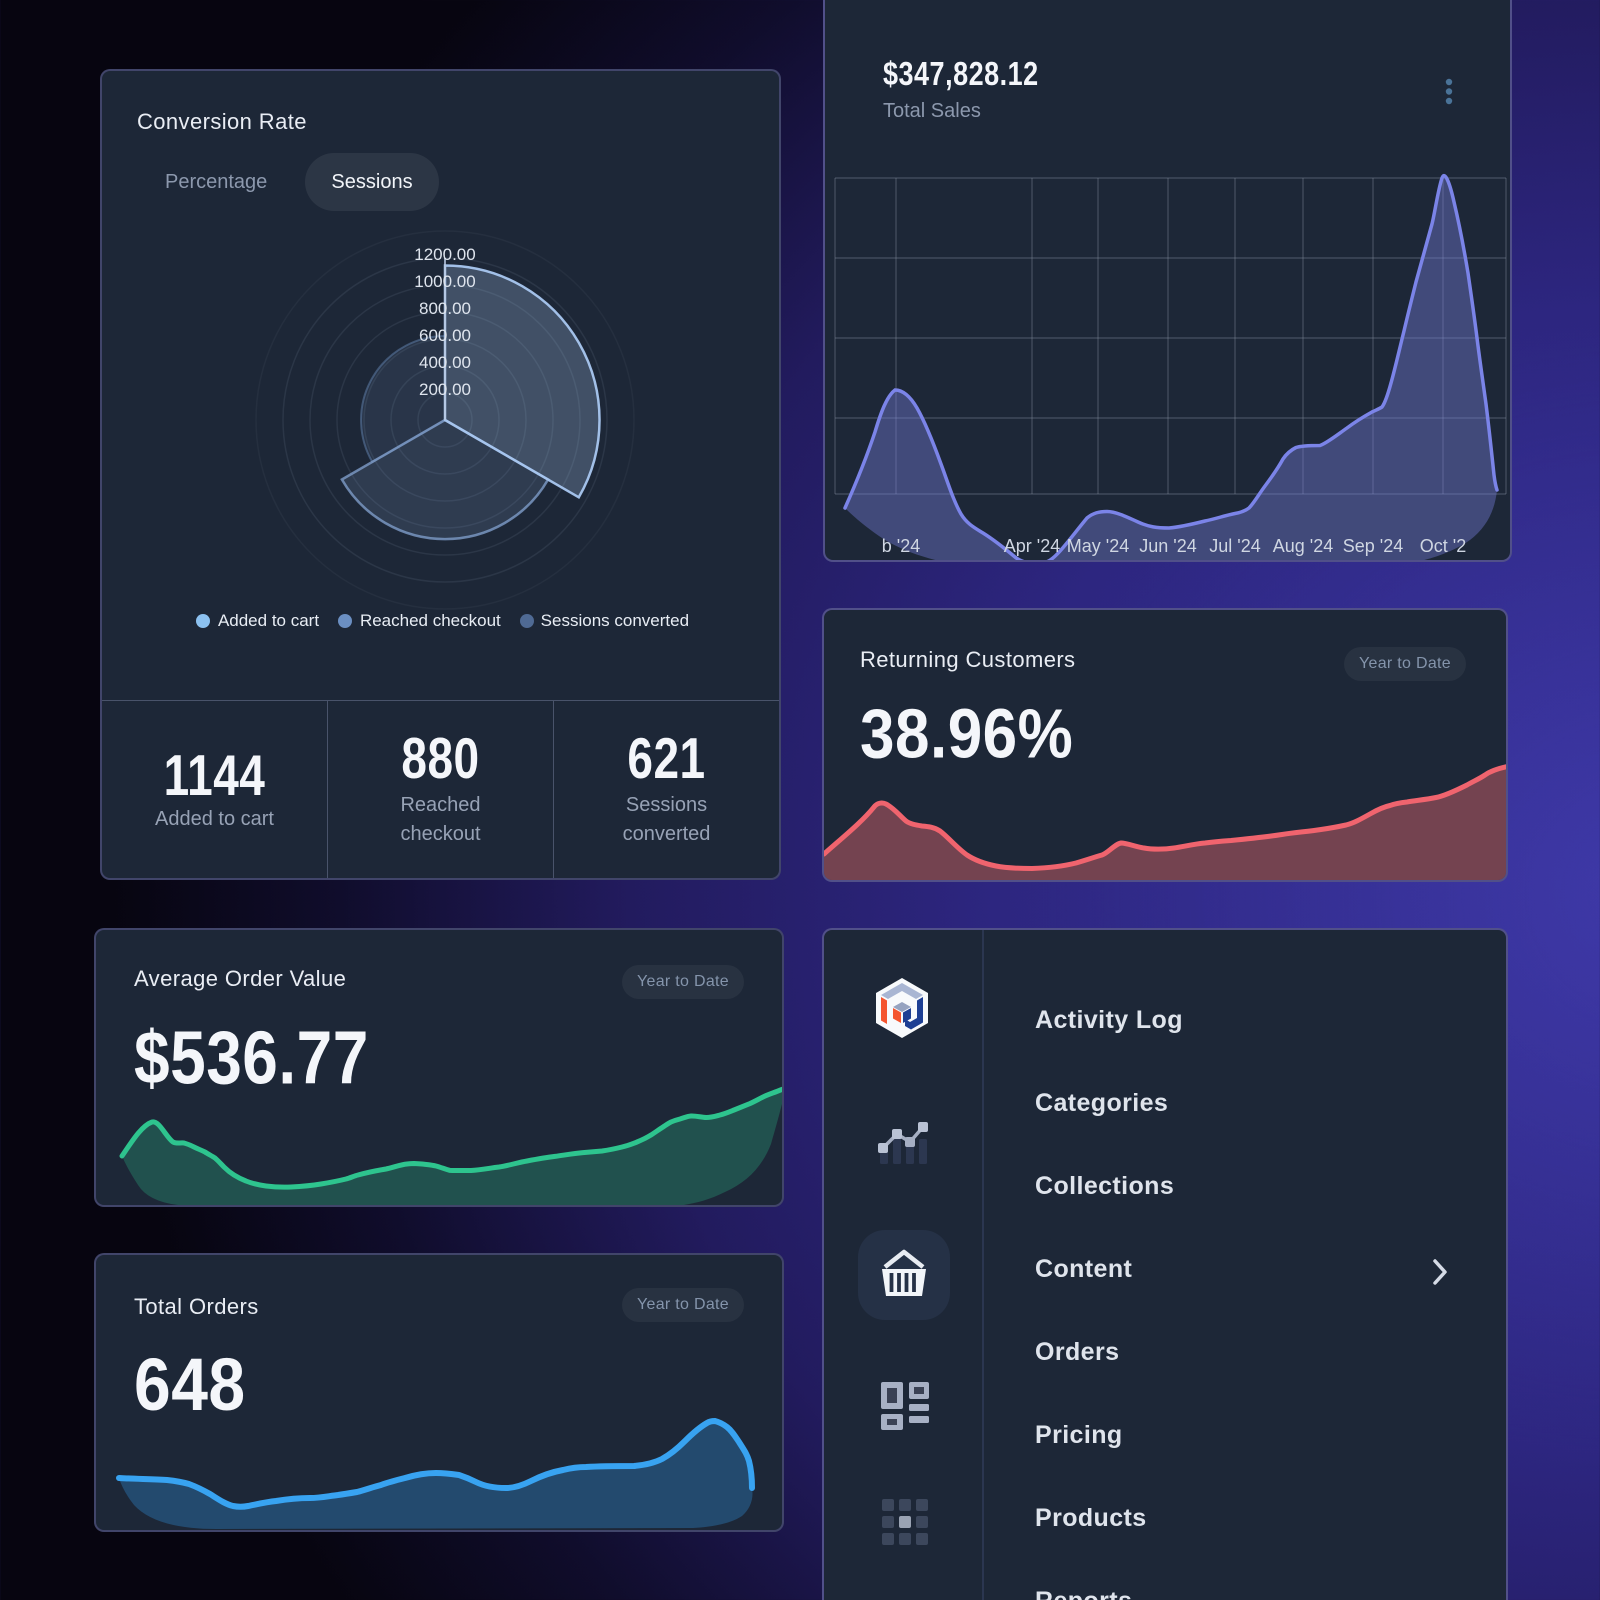 The width and height of the screenshot is (1600, 1600). What do you see at coordinates (445, 335) in the screenshot?
I see `svg-text: 600.00` at bounding box center [445, 335].